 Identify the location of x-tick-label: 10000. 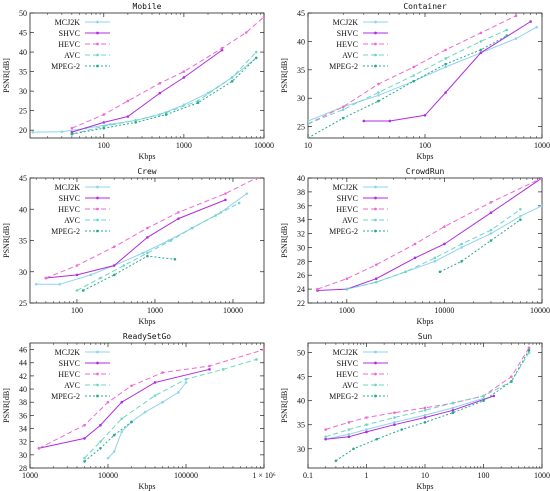
(108, 475).